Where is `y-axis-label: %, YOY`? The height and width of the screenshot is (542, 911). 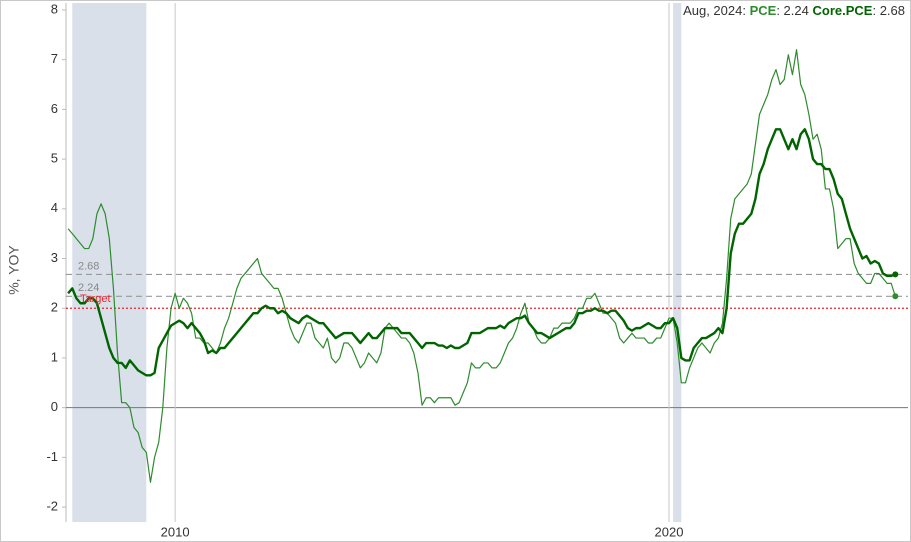
y-axis-label: %, YOY is located at coordinates (14, 270).